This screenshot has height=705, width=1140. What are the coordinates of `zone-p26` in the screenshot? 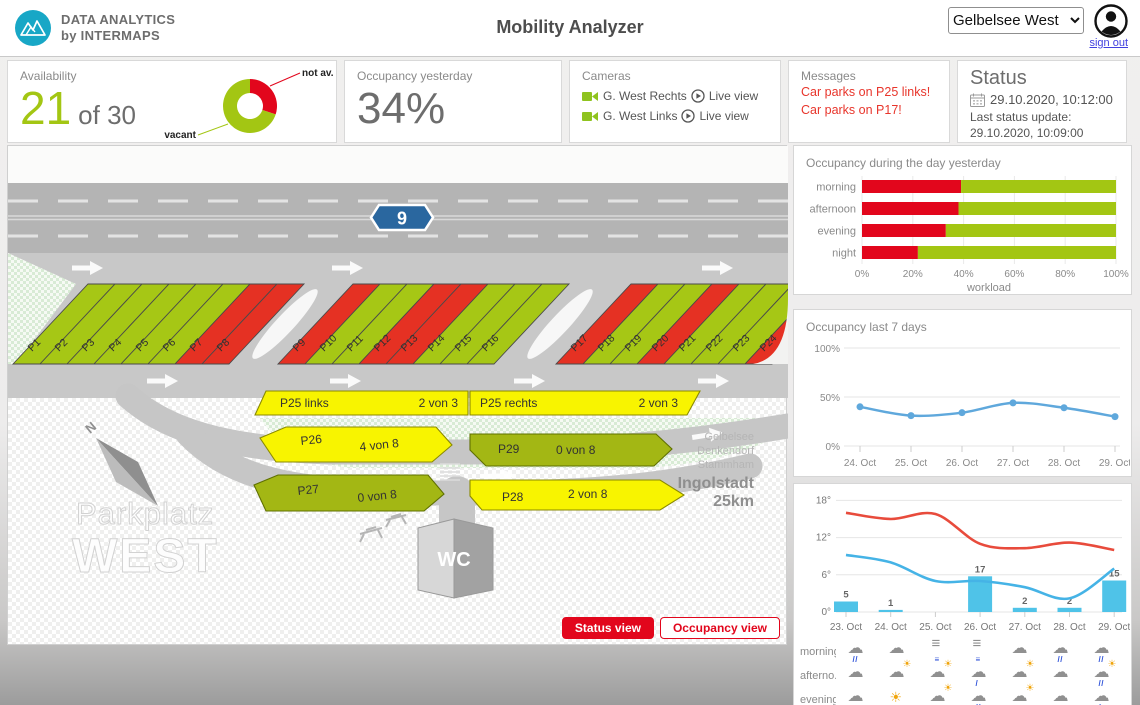 It's located at (356, 444).